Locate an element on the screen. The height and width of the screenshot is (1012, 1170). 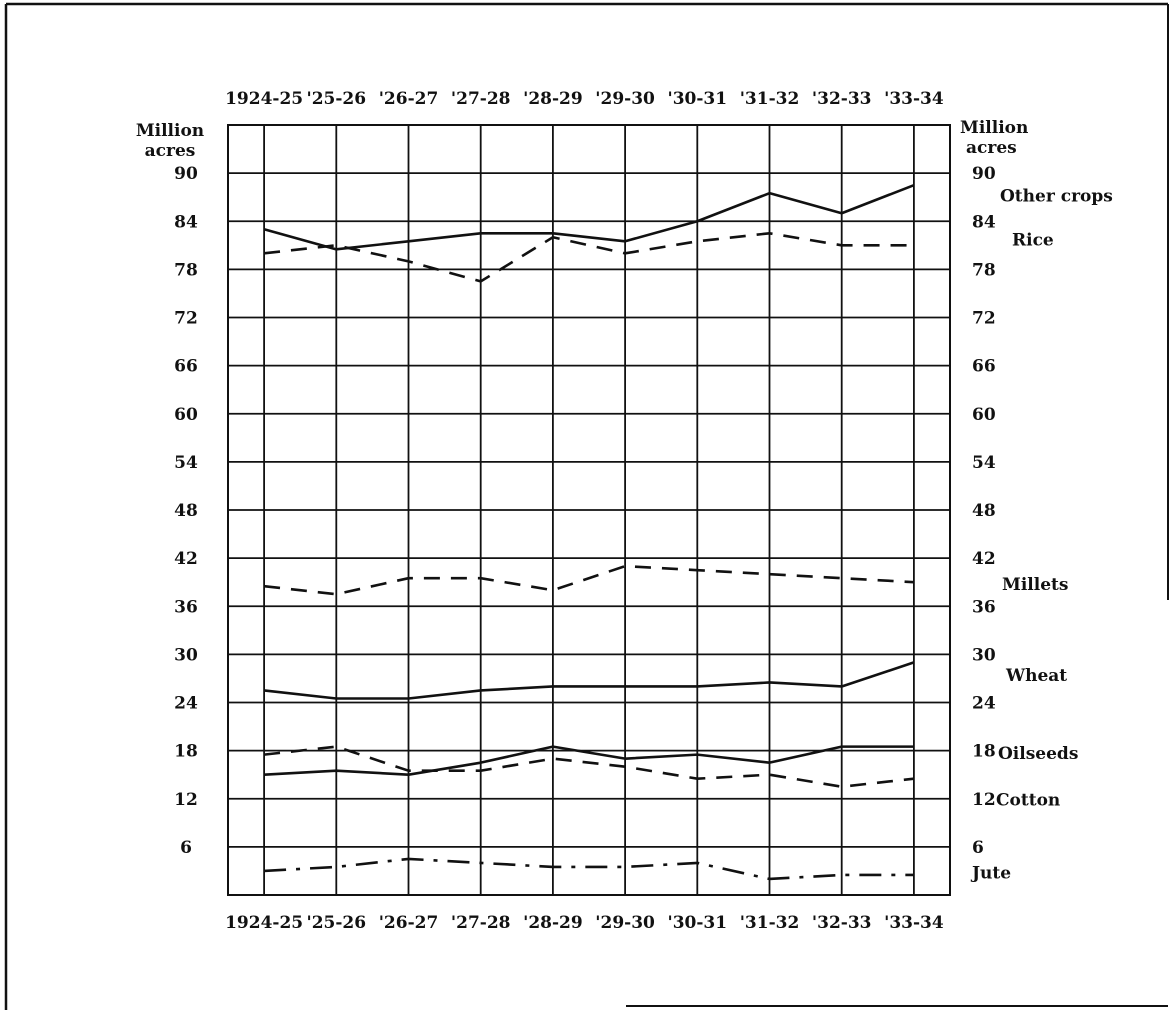
x-tick-label-top: '26-27 is located at coordinates (409, 99).